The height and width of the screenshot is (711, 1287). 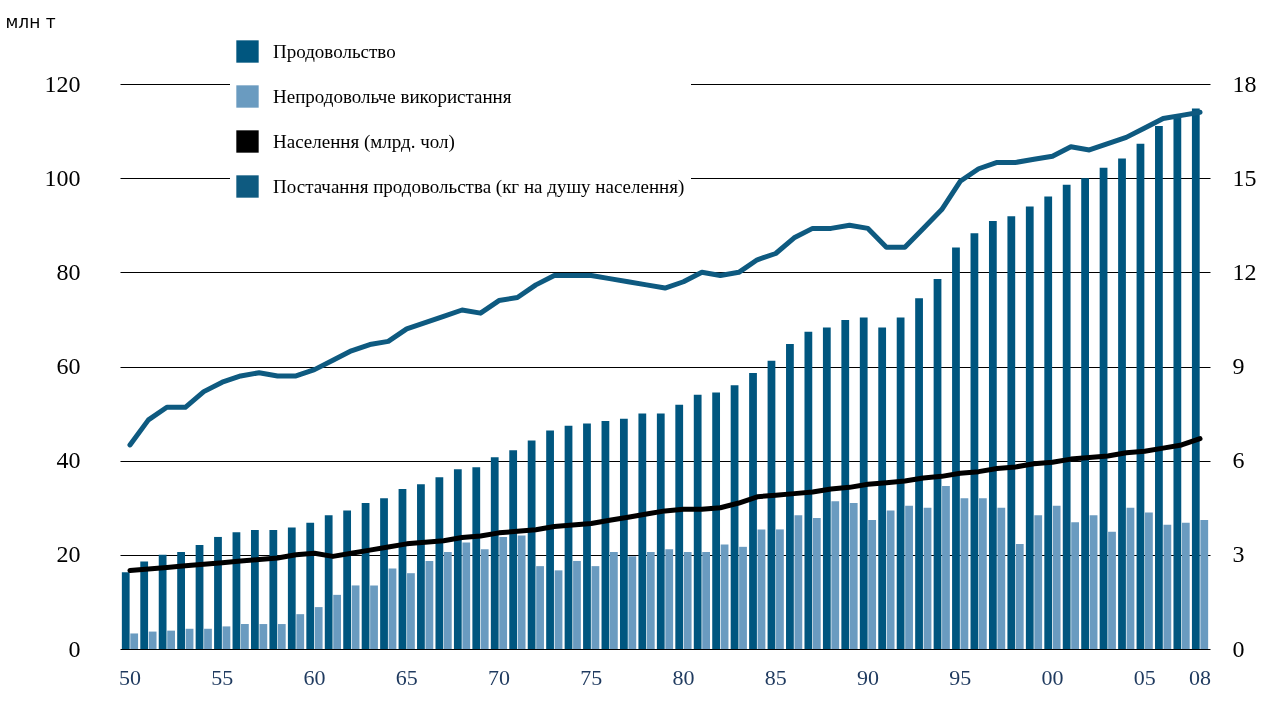 I want to click on x-tick-label: 00, so click(x=1052, y=677).